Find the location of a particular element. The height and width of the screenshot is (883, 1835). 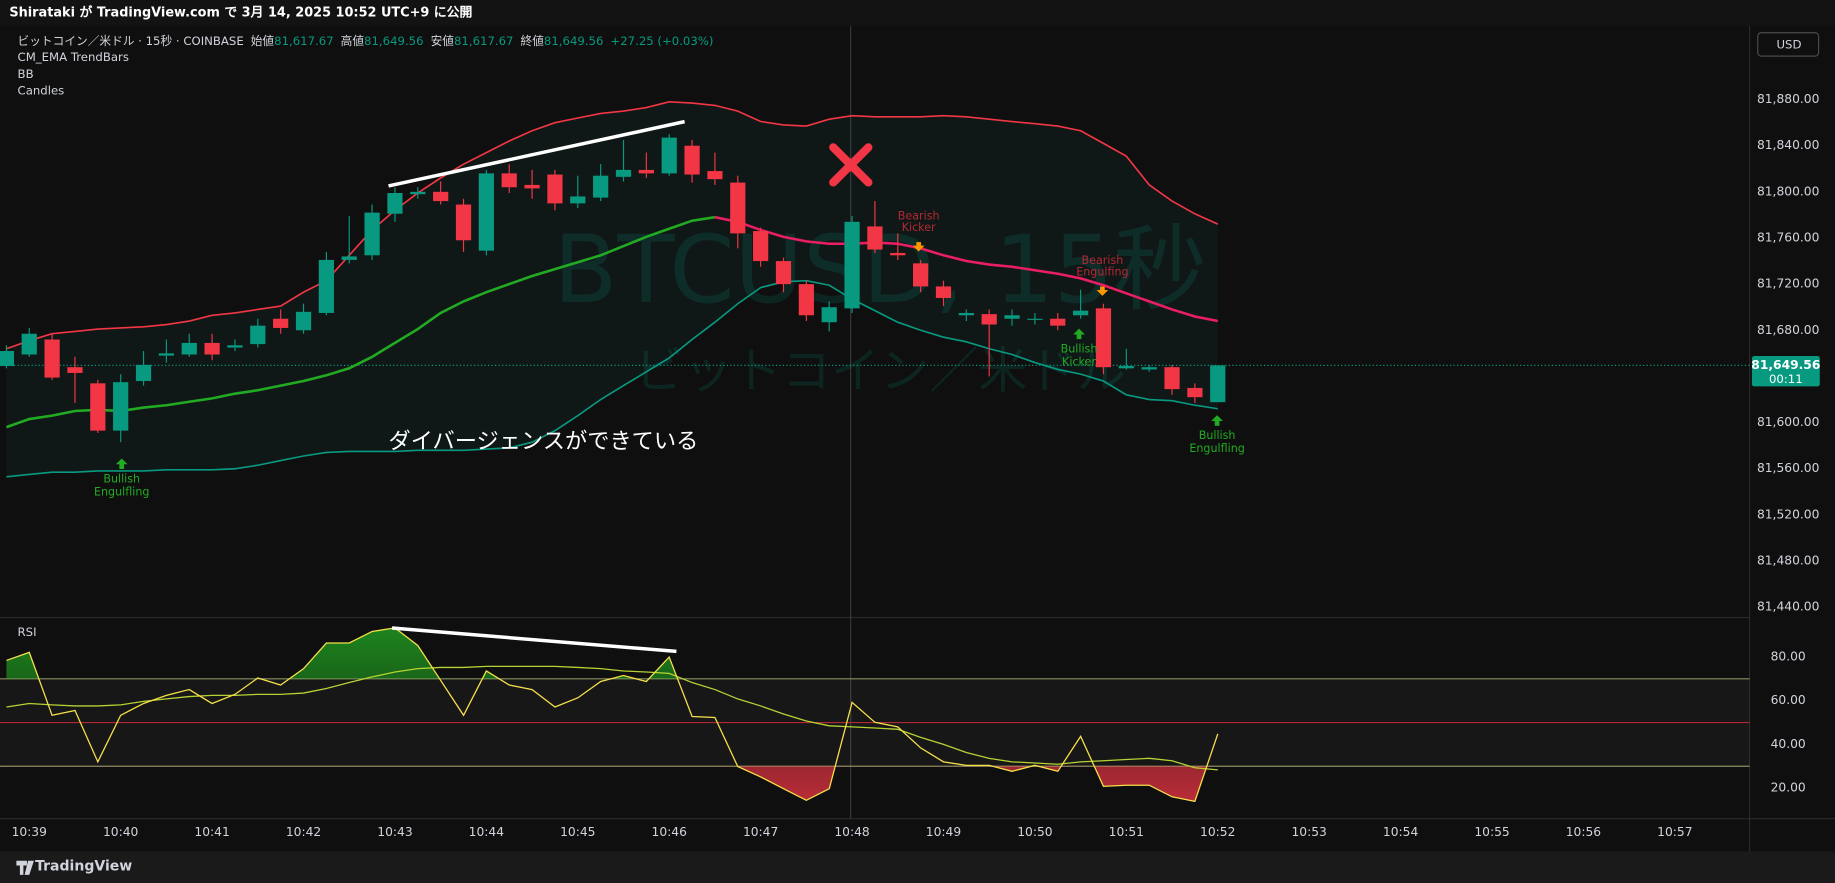

price-tick-label: 81,800.00 is located at coordinates (1788, 191).